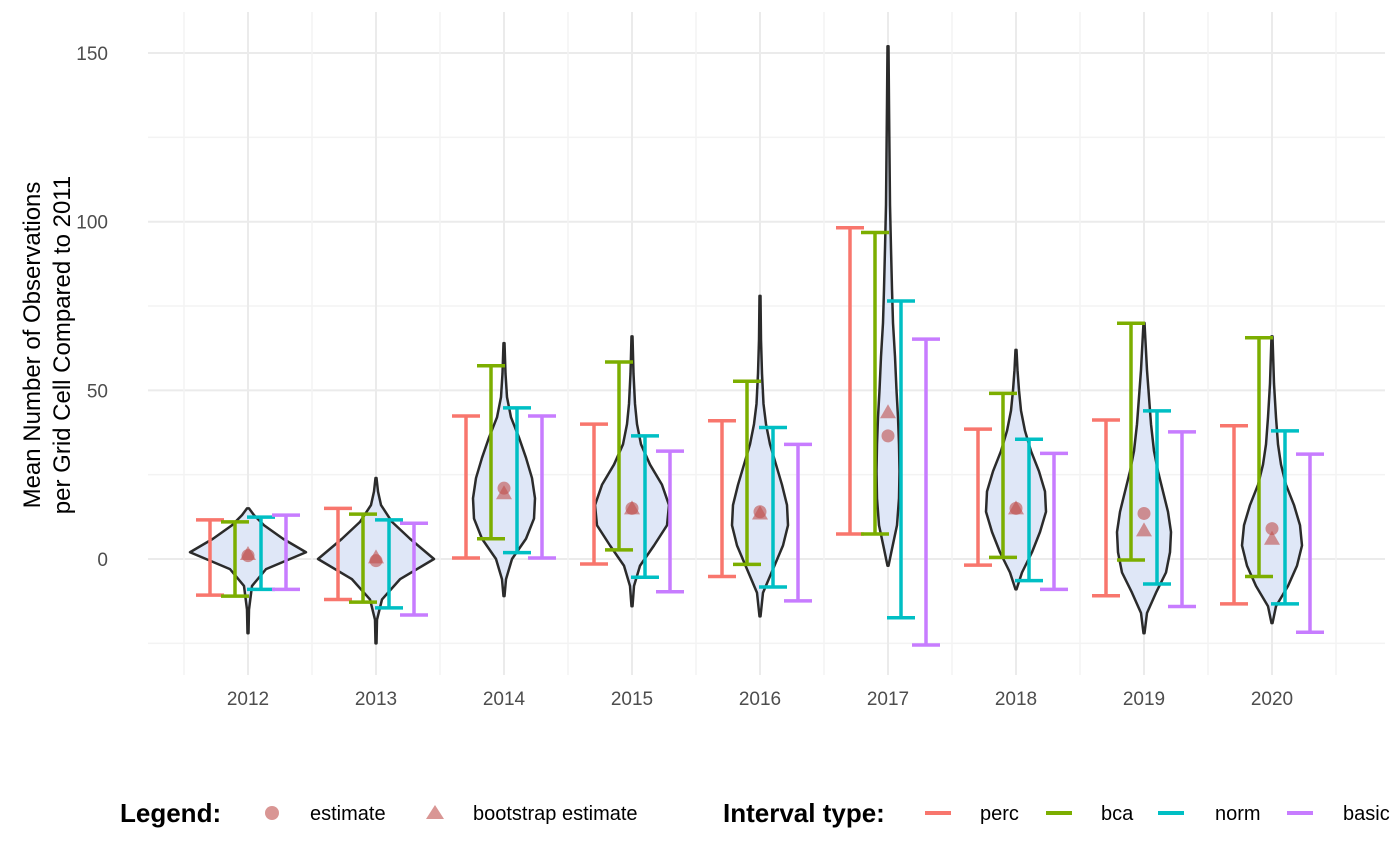 Image resolution: width=1400 pixels, height=865 pixels. I want to click on x-tick-label-2018: 2018, so click(1016, 699).